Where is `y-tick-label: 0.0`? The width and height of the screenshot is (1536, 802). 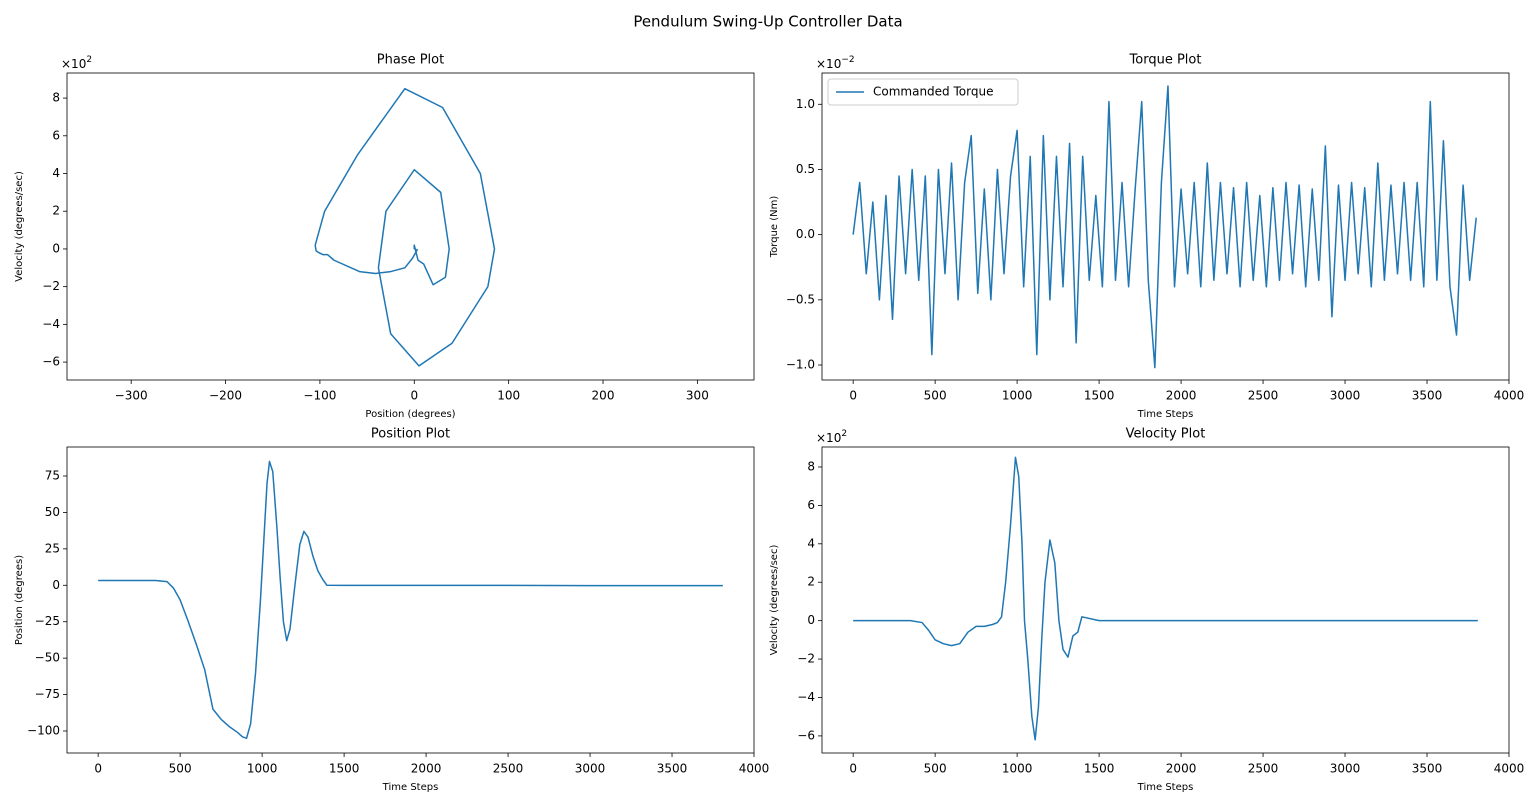
y-tick-label: 0.0 is located at coordinates (805, 234).